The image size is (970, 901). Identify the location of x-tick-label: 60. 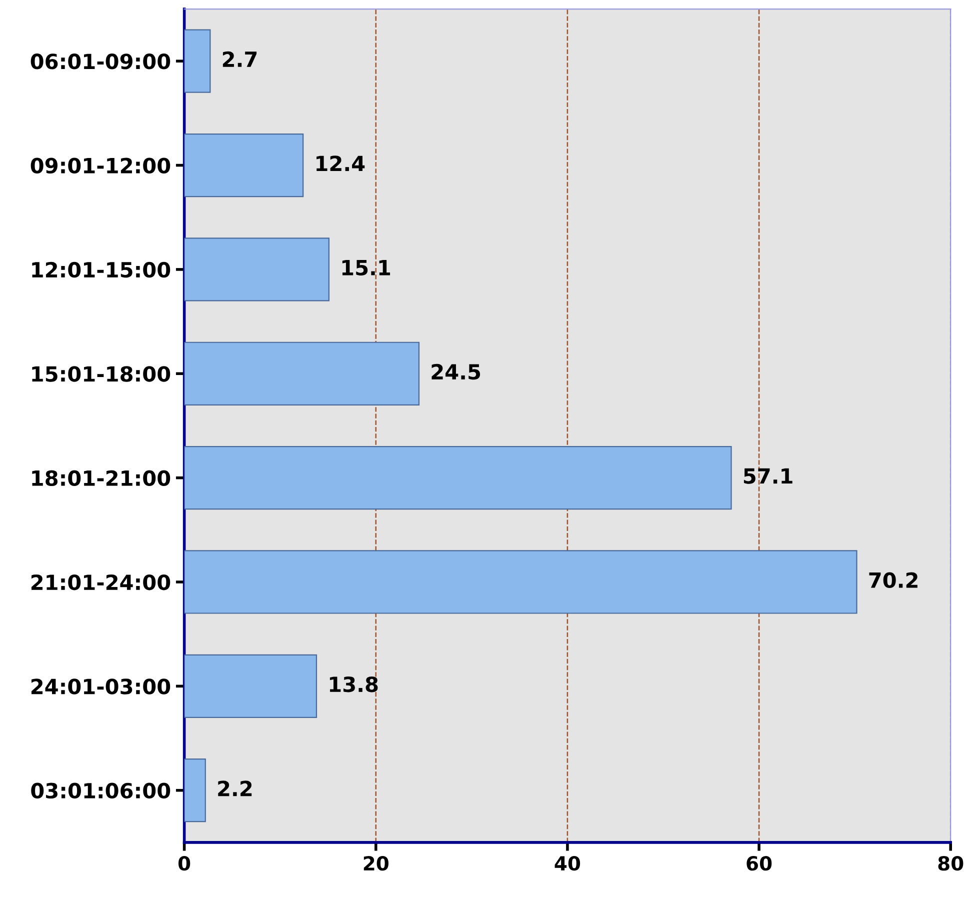
(759, 863).